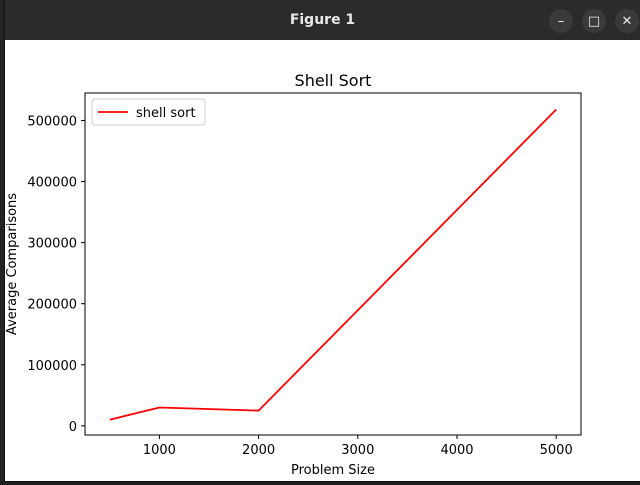  Describe the element at coordinates (12, 264) in the screenshot. I see `y-axis-label: Average Comparisons` at that location.